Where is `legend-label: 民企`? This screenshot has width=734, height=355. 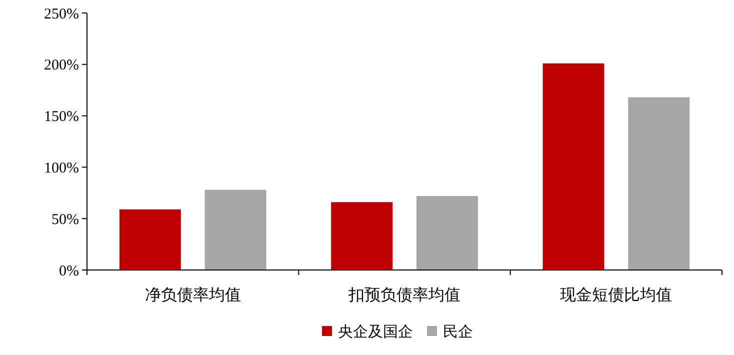
legend-label: 民企 is located at coordinates (458, 331).